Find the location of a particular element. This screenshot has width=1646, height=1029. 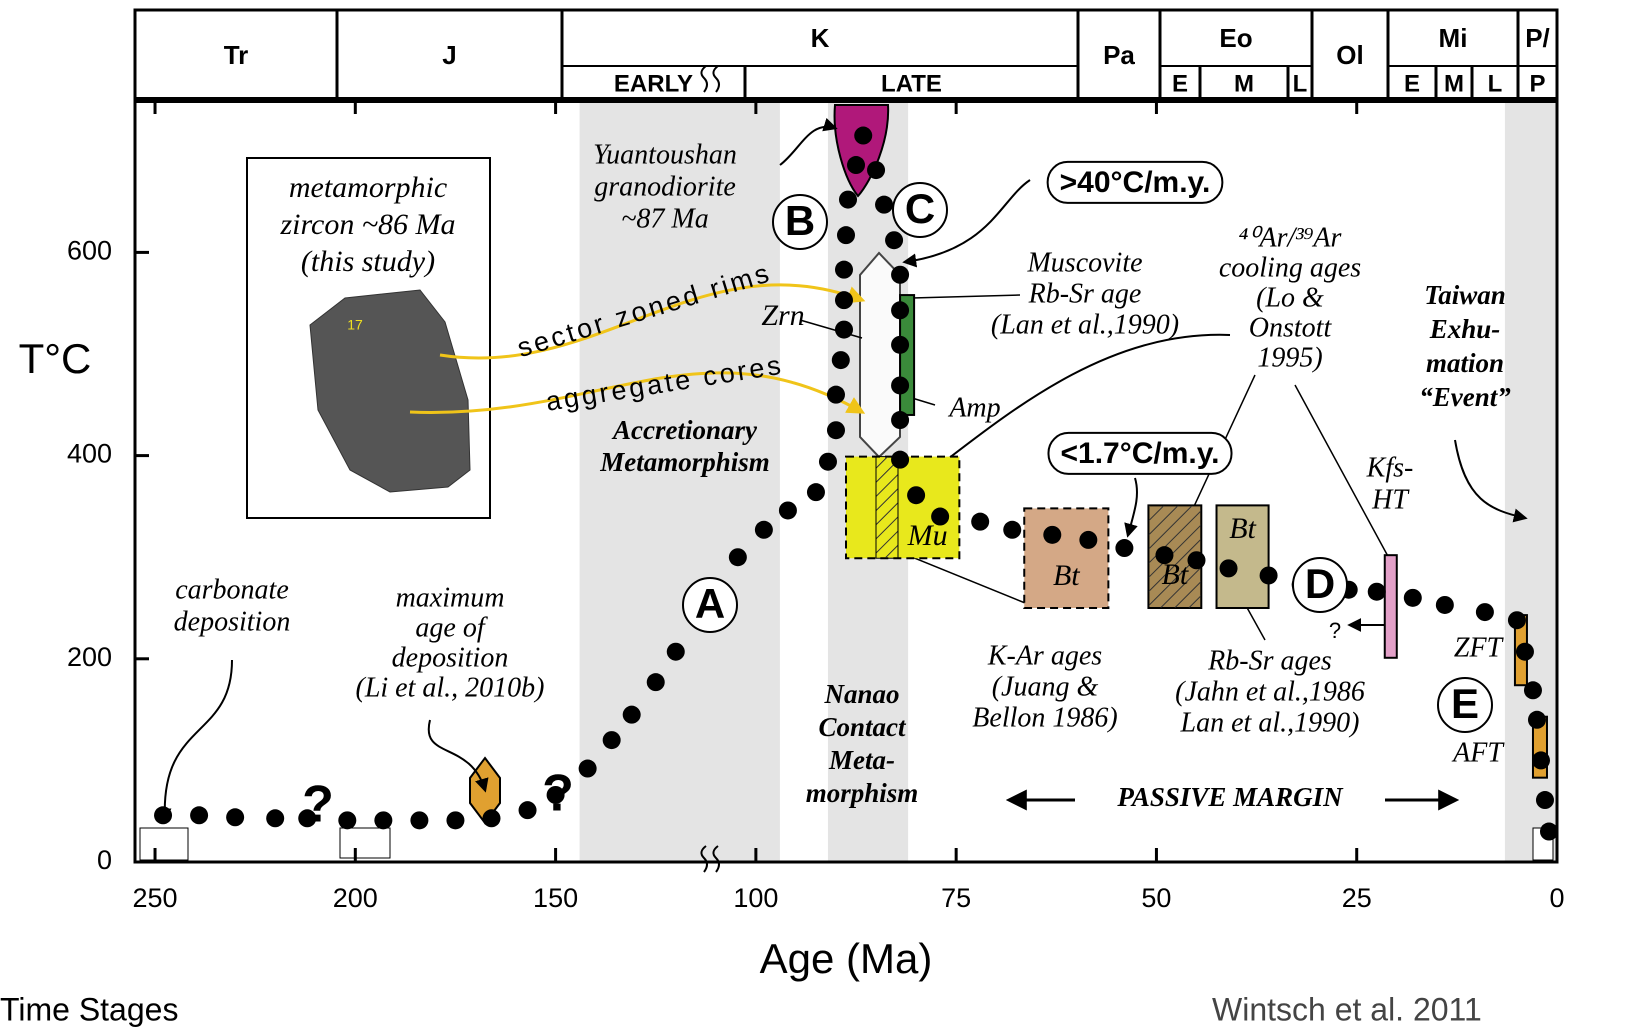

annotation-text: ⁴⁰Ar/³⁹Ar is located at coordinates (1290, 237).